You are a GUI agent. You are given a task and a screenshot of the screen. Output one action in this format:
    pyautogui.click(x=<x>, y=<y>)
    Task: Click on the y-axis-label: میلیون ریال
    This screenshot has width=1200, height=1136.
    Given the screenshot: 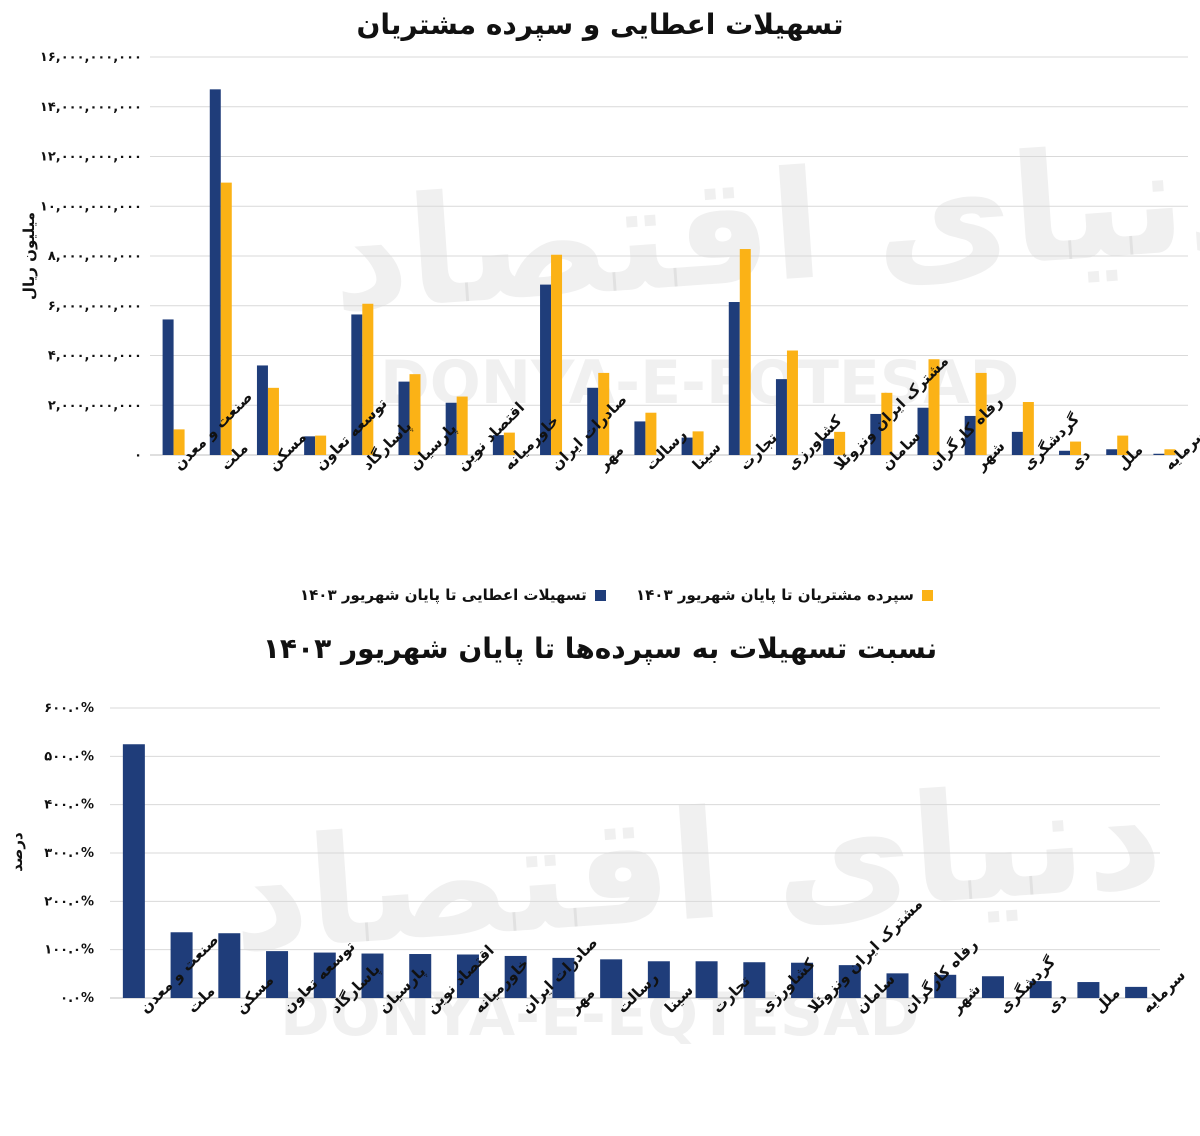 What is the action you would take?
    pyautogui.click(x=29, y=256)
    